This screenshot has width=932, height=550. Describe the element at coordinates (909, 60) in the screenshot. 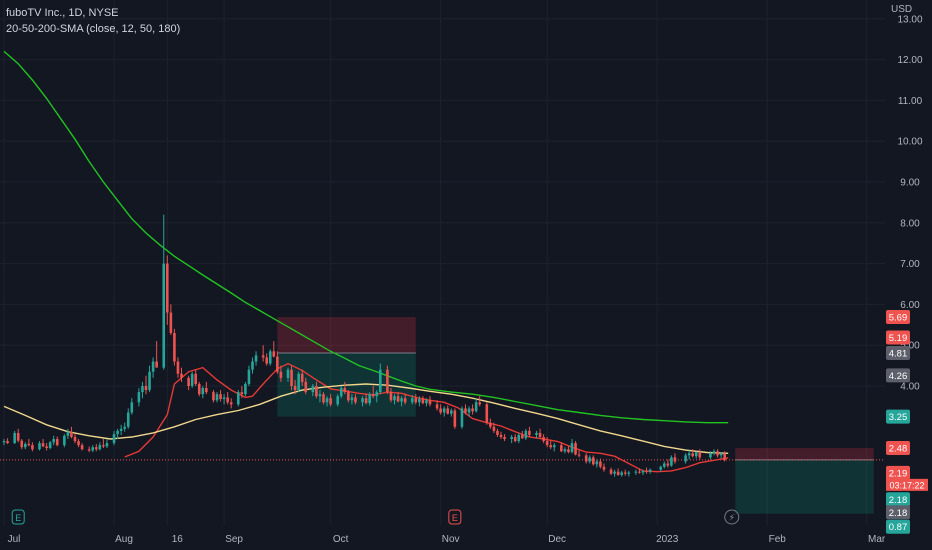

I see `y-axis-tick-label: 12.00` at that location.